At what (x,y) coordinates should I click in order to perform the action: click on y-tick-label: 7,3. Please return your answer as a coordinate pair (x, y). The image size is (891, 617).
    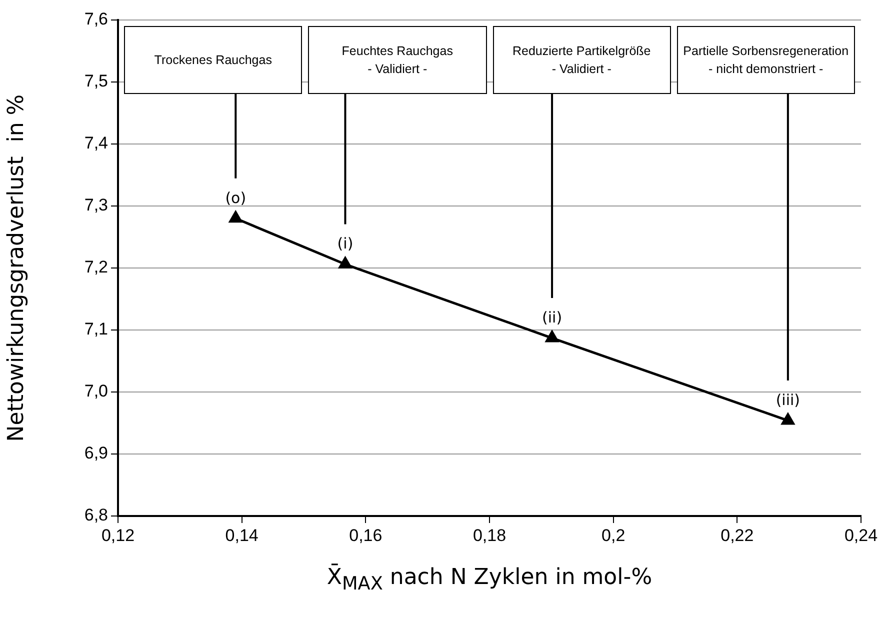
    Looking at the image, I should click on (96, 205).